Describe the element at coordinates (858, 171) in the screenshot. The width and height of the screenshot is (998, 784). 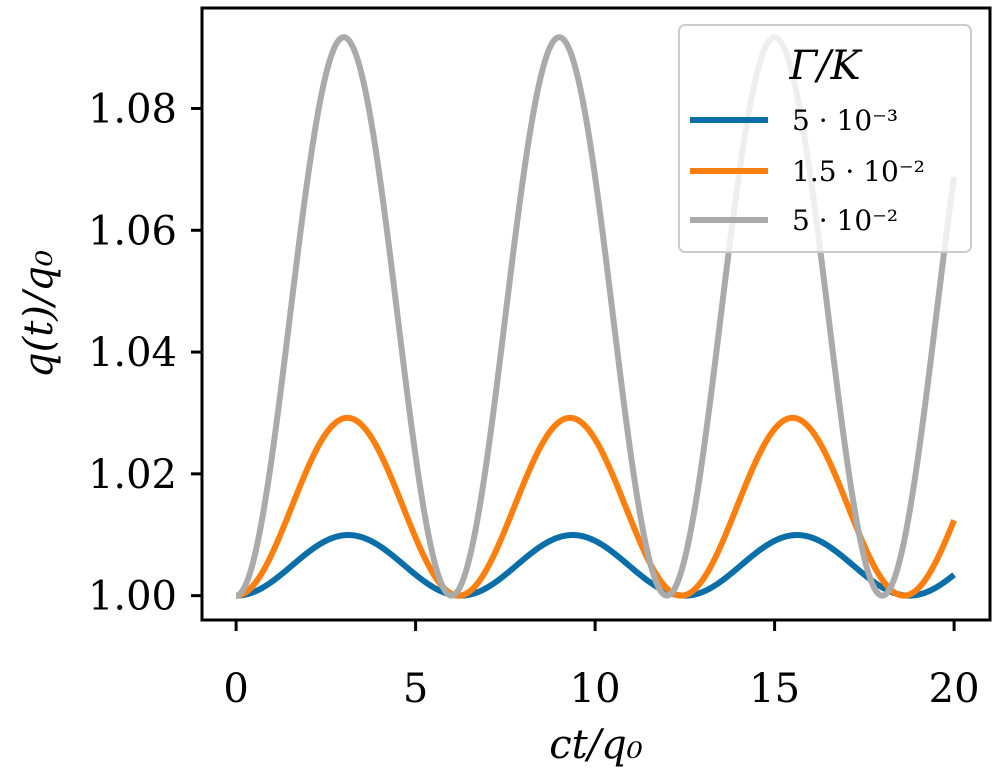
I see `legend-label-2: 1.5 · 10⁻²` at that location.